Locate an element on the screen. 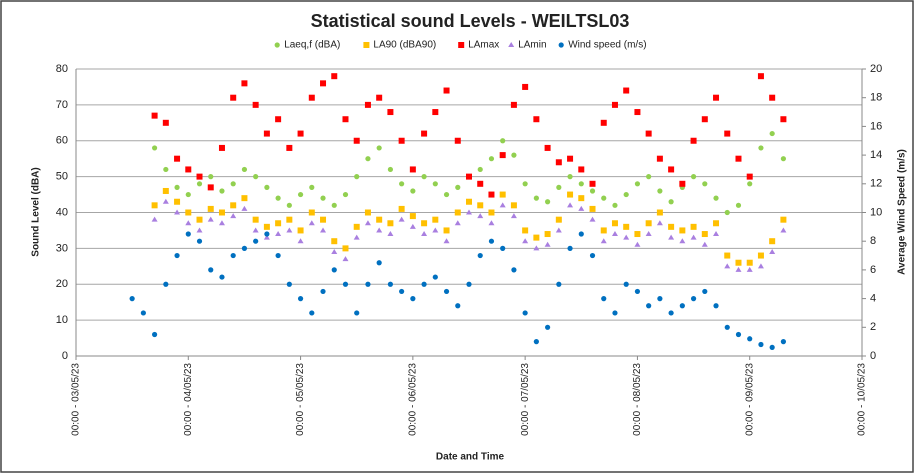 This screenshot has width=914, height=473. x-tick-label: 00:00 - 05/05/23 is located at coordinates (300, 399).